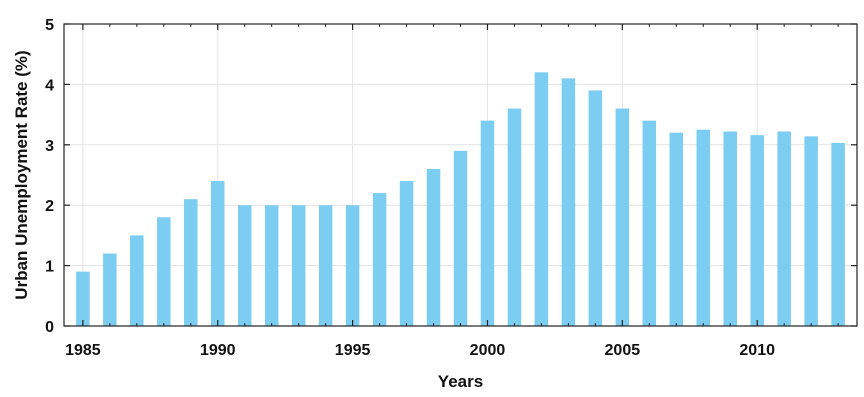 The width and height of the screenshot is (864, 397). What do you see at coordinates (49, 146) in the screenshot?
I see `y-tick-label: 3` at bounding box center [49, 146].